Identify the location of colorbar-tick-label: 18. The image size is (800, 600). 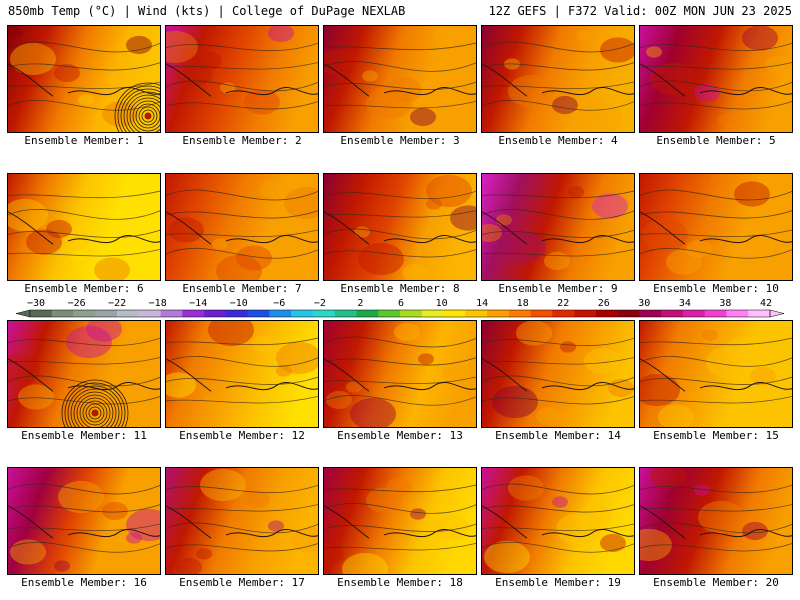
(523, 303).